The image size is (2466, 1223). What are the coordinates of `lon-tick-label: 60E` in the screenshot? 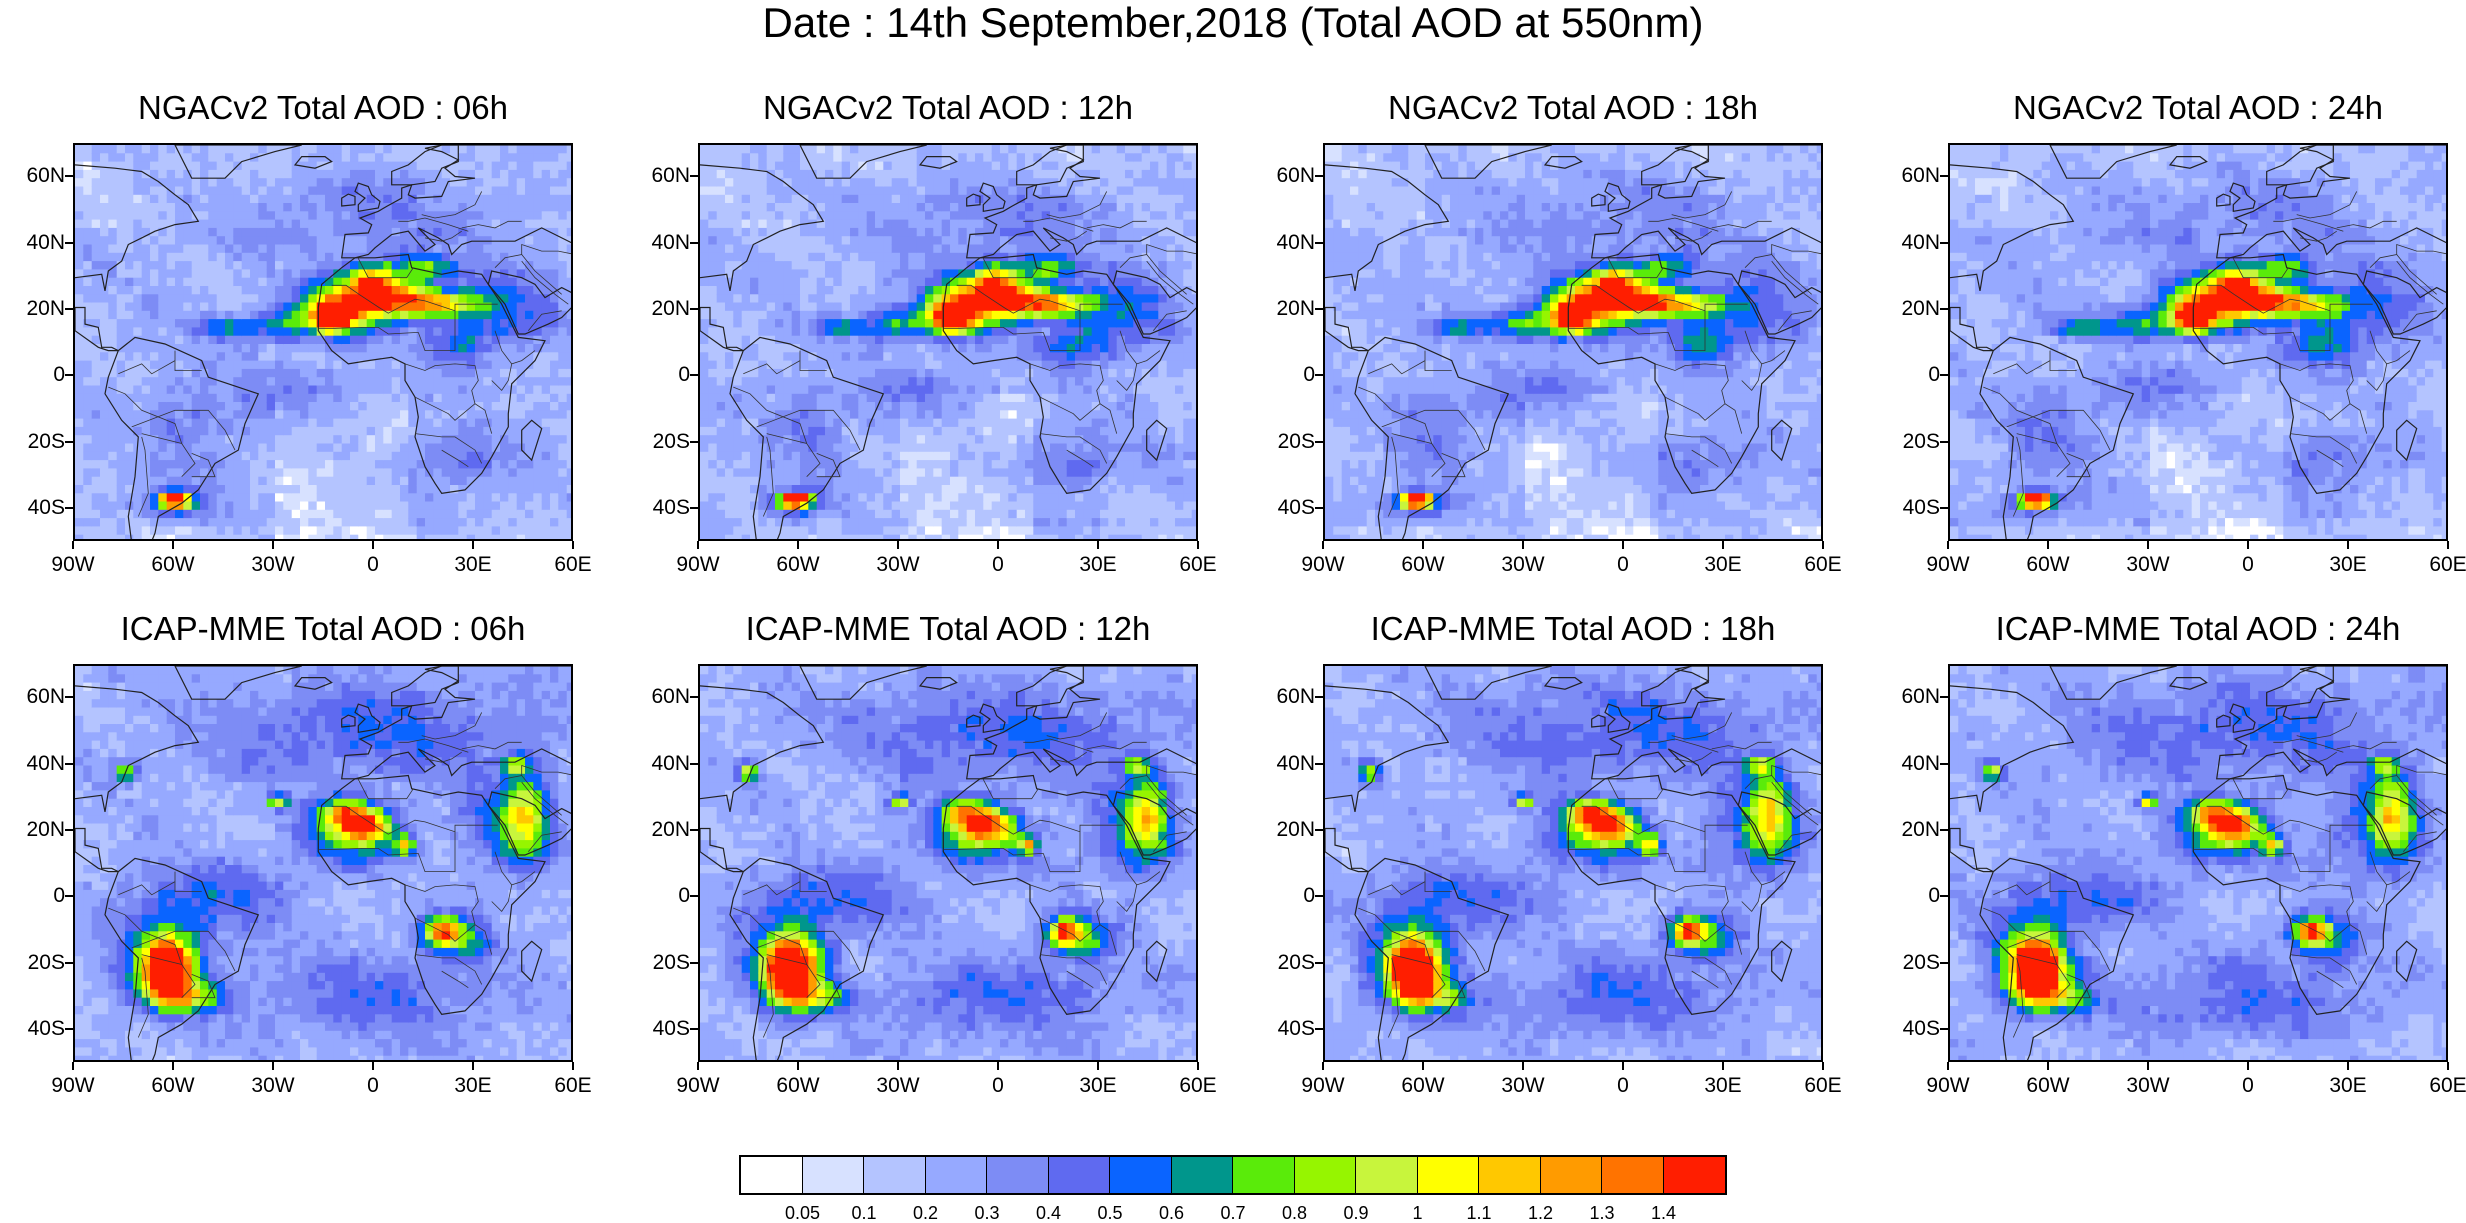 It's located at (1823, 565).